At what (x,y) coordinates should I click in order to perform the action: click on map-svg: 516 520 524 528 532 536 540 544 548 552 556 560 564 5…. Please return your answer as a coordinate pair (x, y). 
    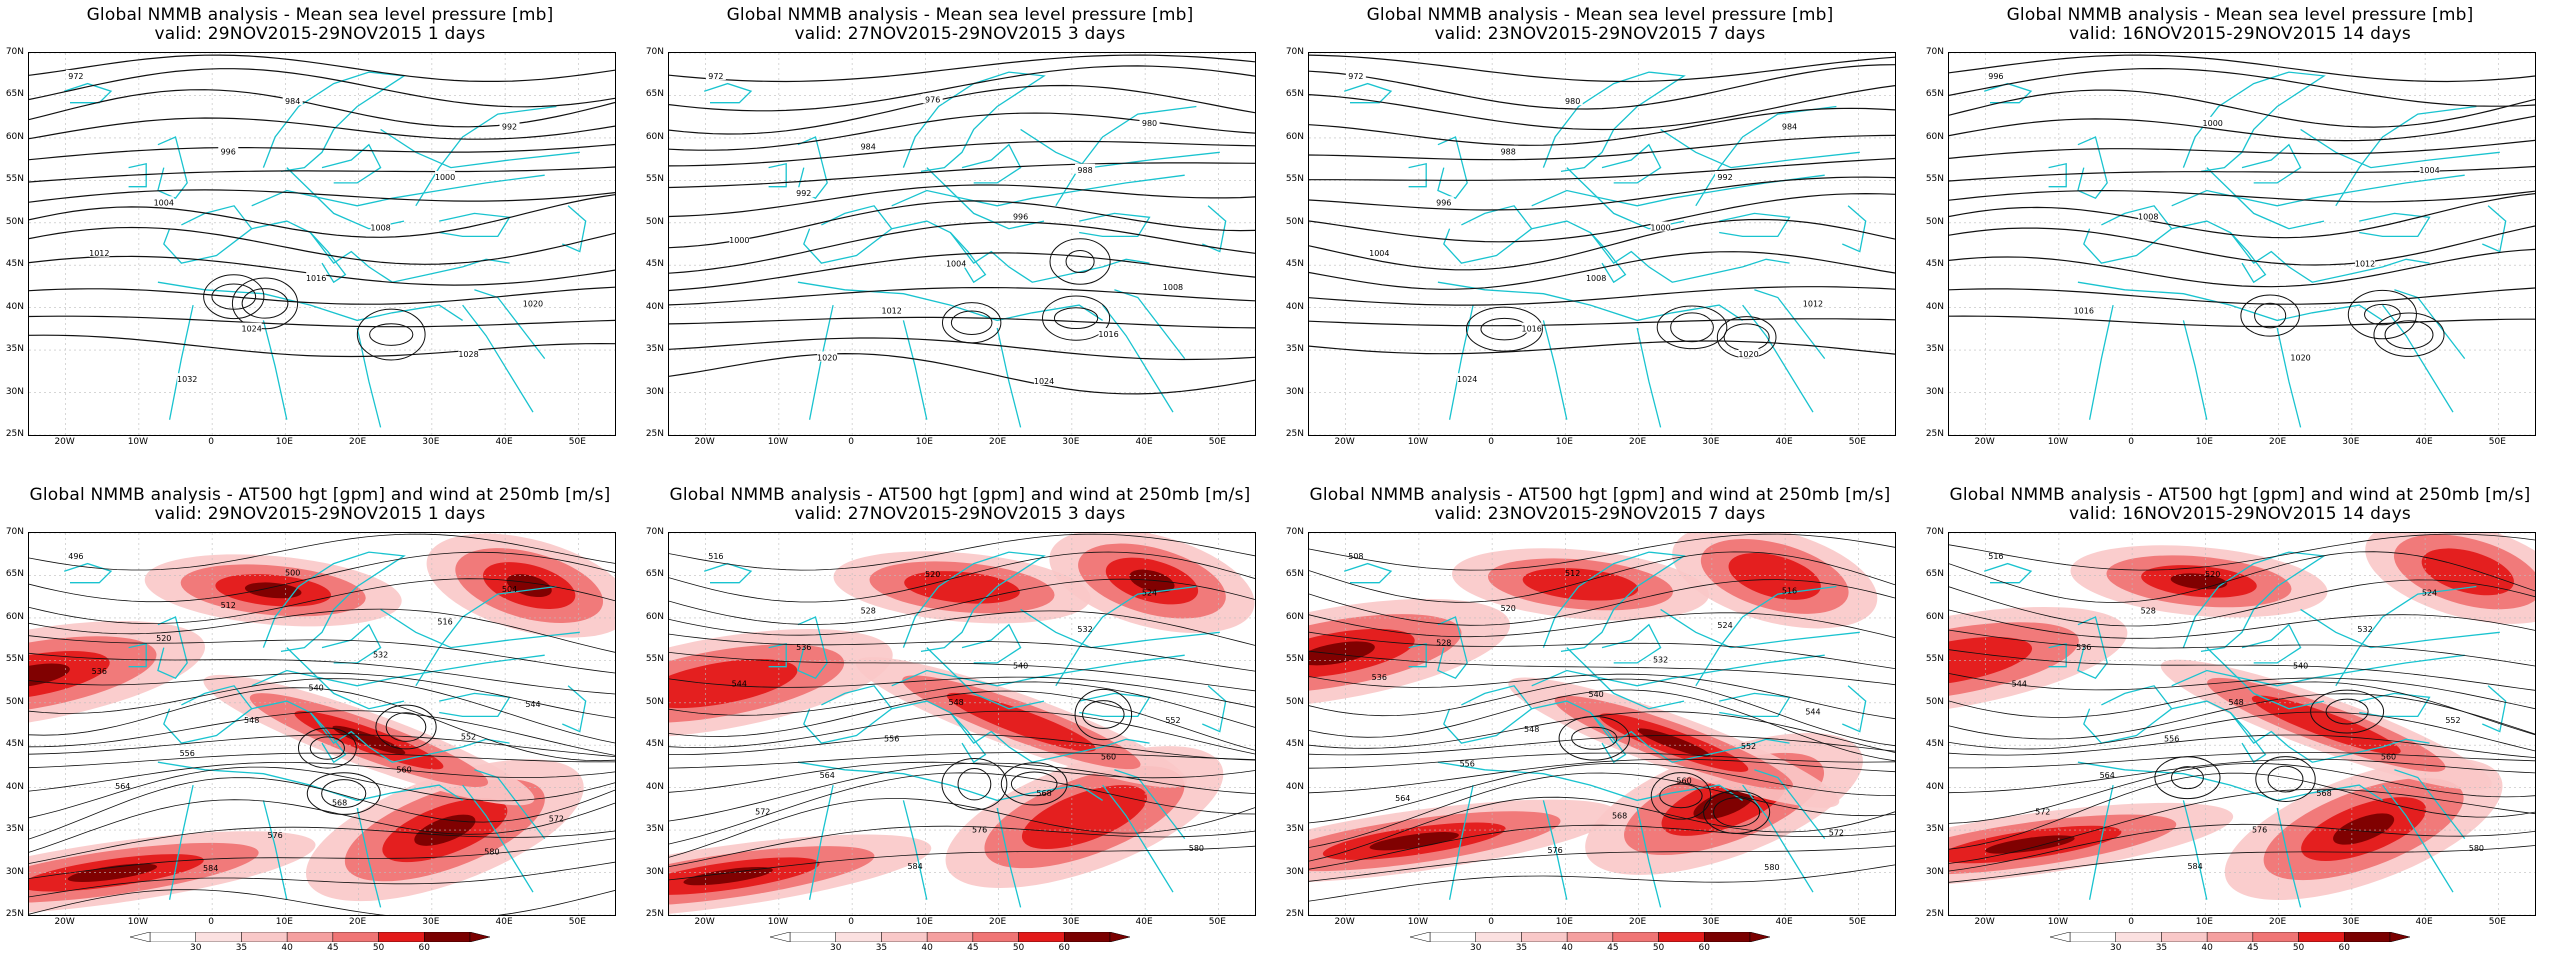
    Looking at the image, I should click on (962, 724).